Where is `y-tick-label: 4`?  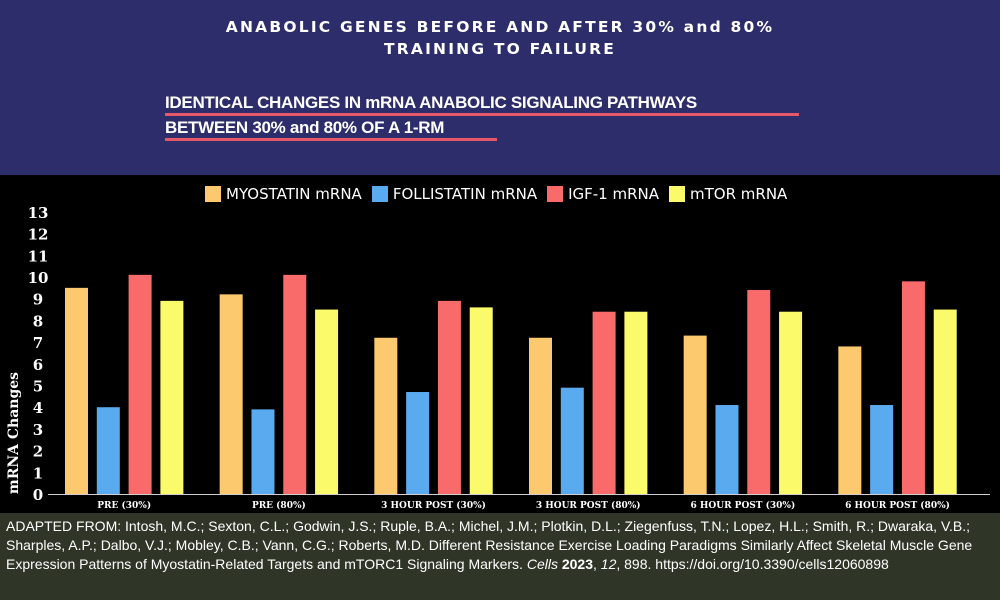 y-tick-label: 4 is located at coordinates (38, 408).